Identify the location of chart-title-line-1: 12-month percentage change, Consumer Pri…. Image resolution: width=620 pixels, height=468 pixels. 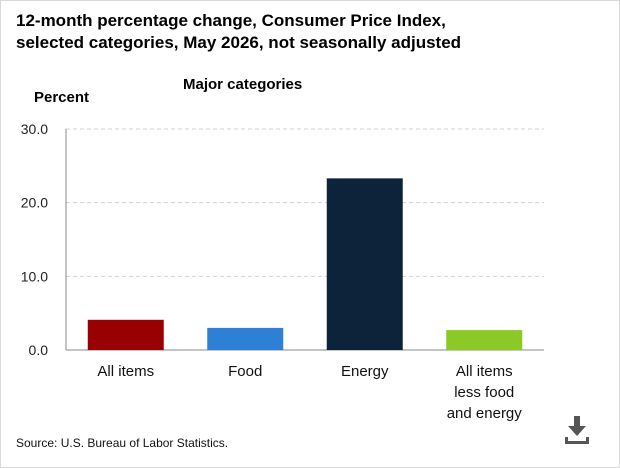
(231, 20).